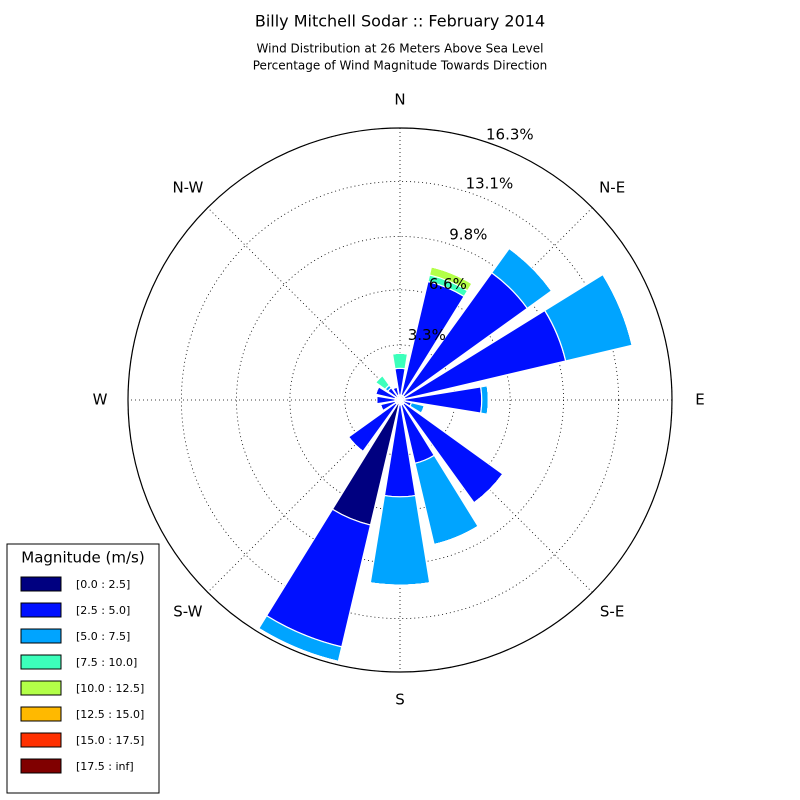 This screenshot has height=800, width=800. I want to click on direction-label: S-E, so click(612, 612).